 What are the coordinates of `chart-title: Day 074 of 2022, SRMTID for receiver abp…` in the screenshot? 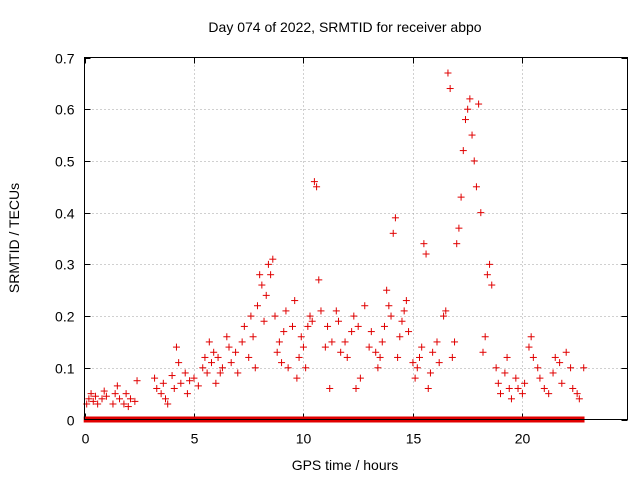 It's located at (344, 27).